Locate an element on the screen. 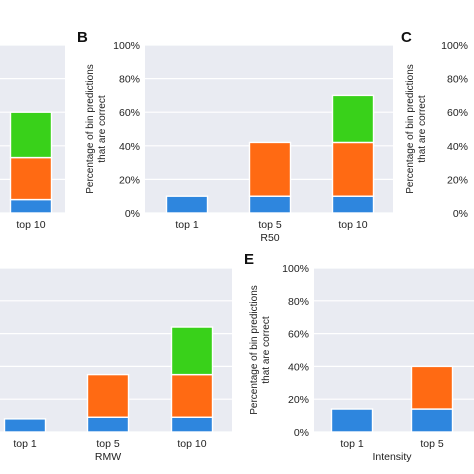 This screenshot has height=474, width=474. x-axis-label: Intensity is located at coordinates (392, 457).